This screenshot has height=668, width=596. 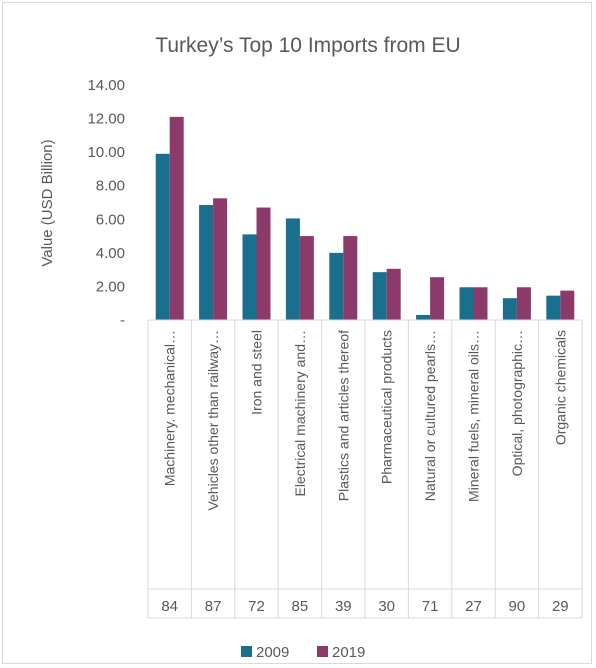 What do you see at coordinates (106, 203) in the screenshot?
I see `y-axis-ticks: - 2.00 4.00 6.00 8.00 10.00 12.00 14.00` at bounding box center [106, 203].